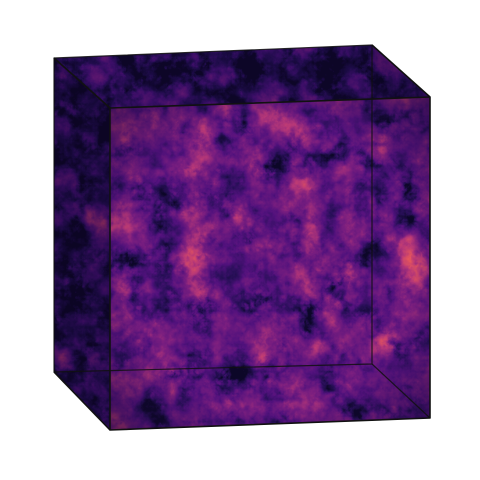 This screenshot has width=480, height=480. I want to click on cube-edge-top-right, so click(401, 71).